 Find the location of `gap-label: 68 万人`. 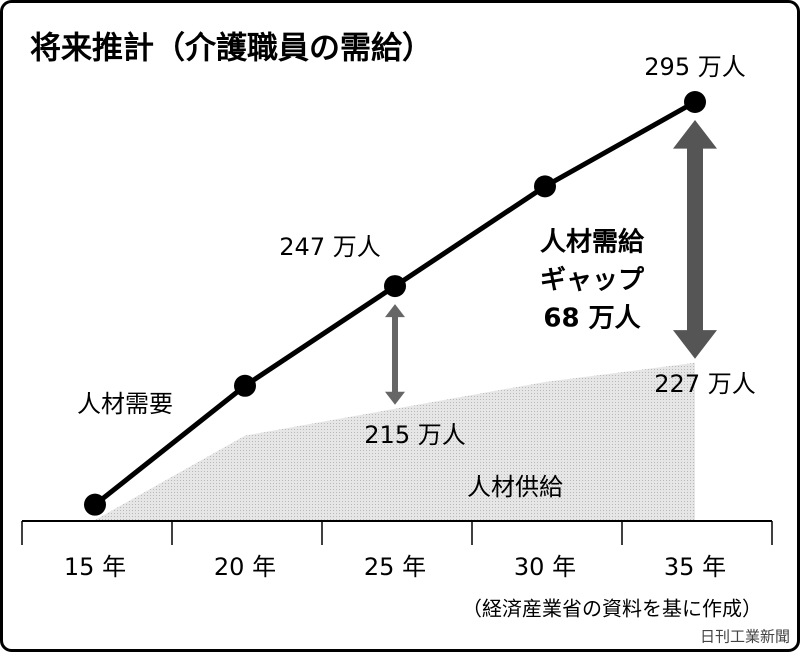

gap-label: 68 万人 is located at coordinates (591, 319).